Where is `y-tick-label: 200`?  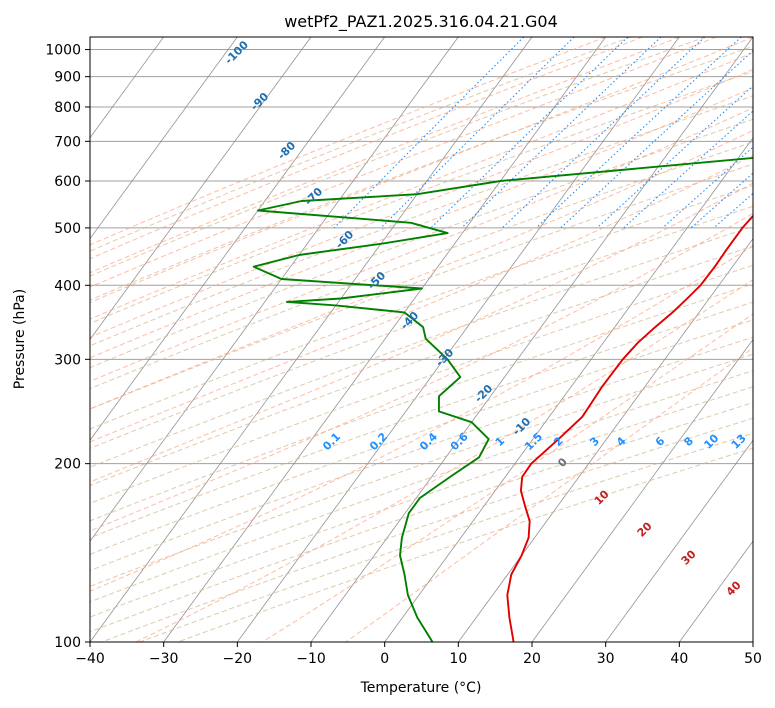 y-tick-label: 200 is located at coordinates (67, 465).